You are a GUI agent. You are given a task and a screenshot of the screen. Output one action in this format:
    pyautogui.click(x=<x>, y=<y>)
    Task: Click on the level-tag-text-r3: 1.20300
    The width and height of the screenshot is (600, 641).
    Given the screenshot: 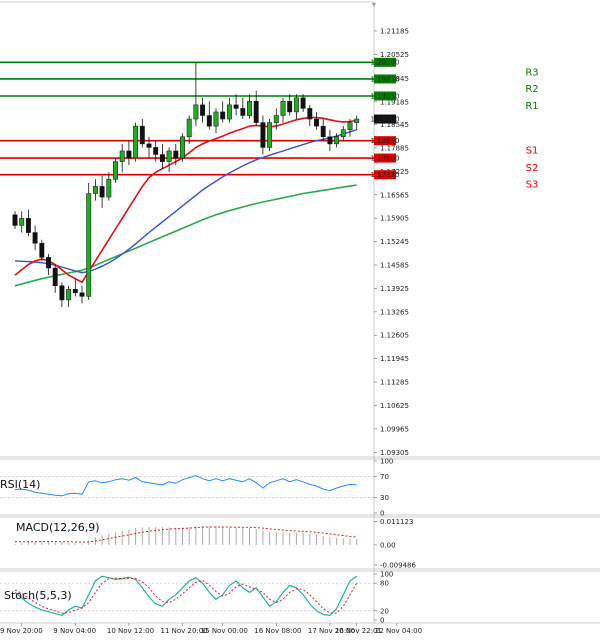 What is the action you would take?
    pyautogui.click(x=385, y=63)
    